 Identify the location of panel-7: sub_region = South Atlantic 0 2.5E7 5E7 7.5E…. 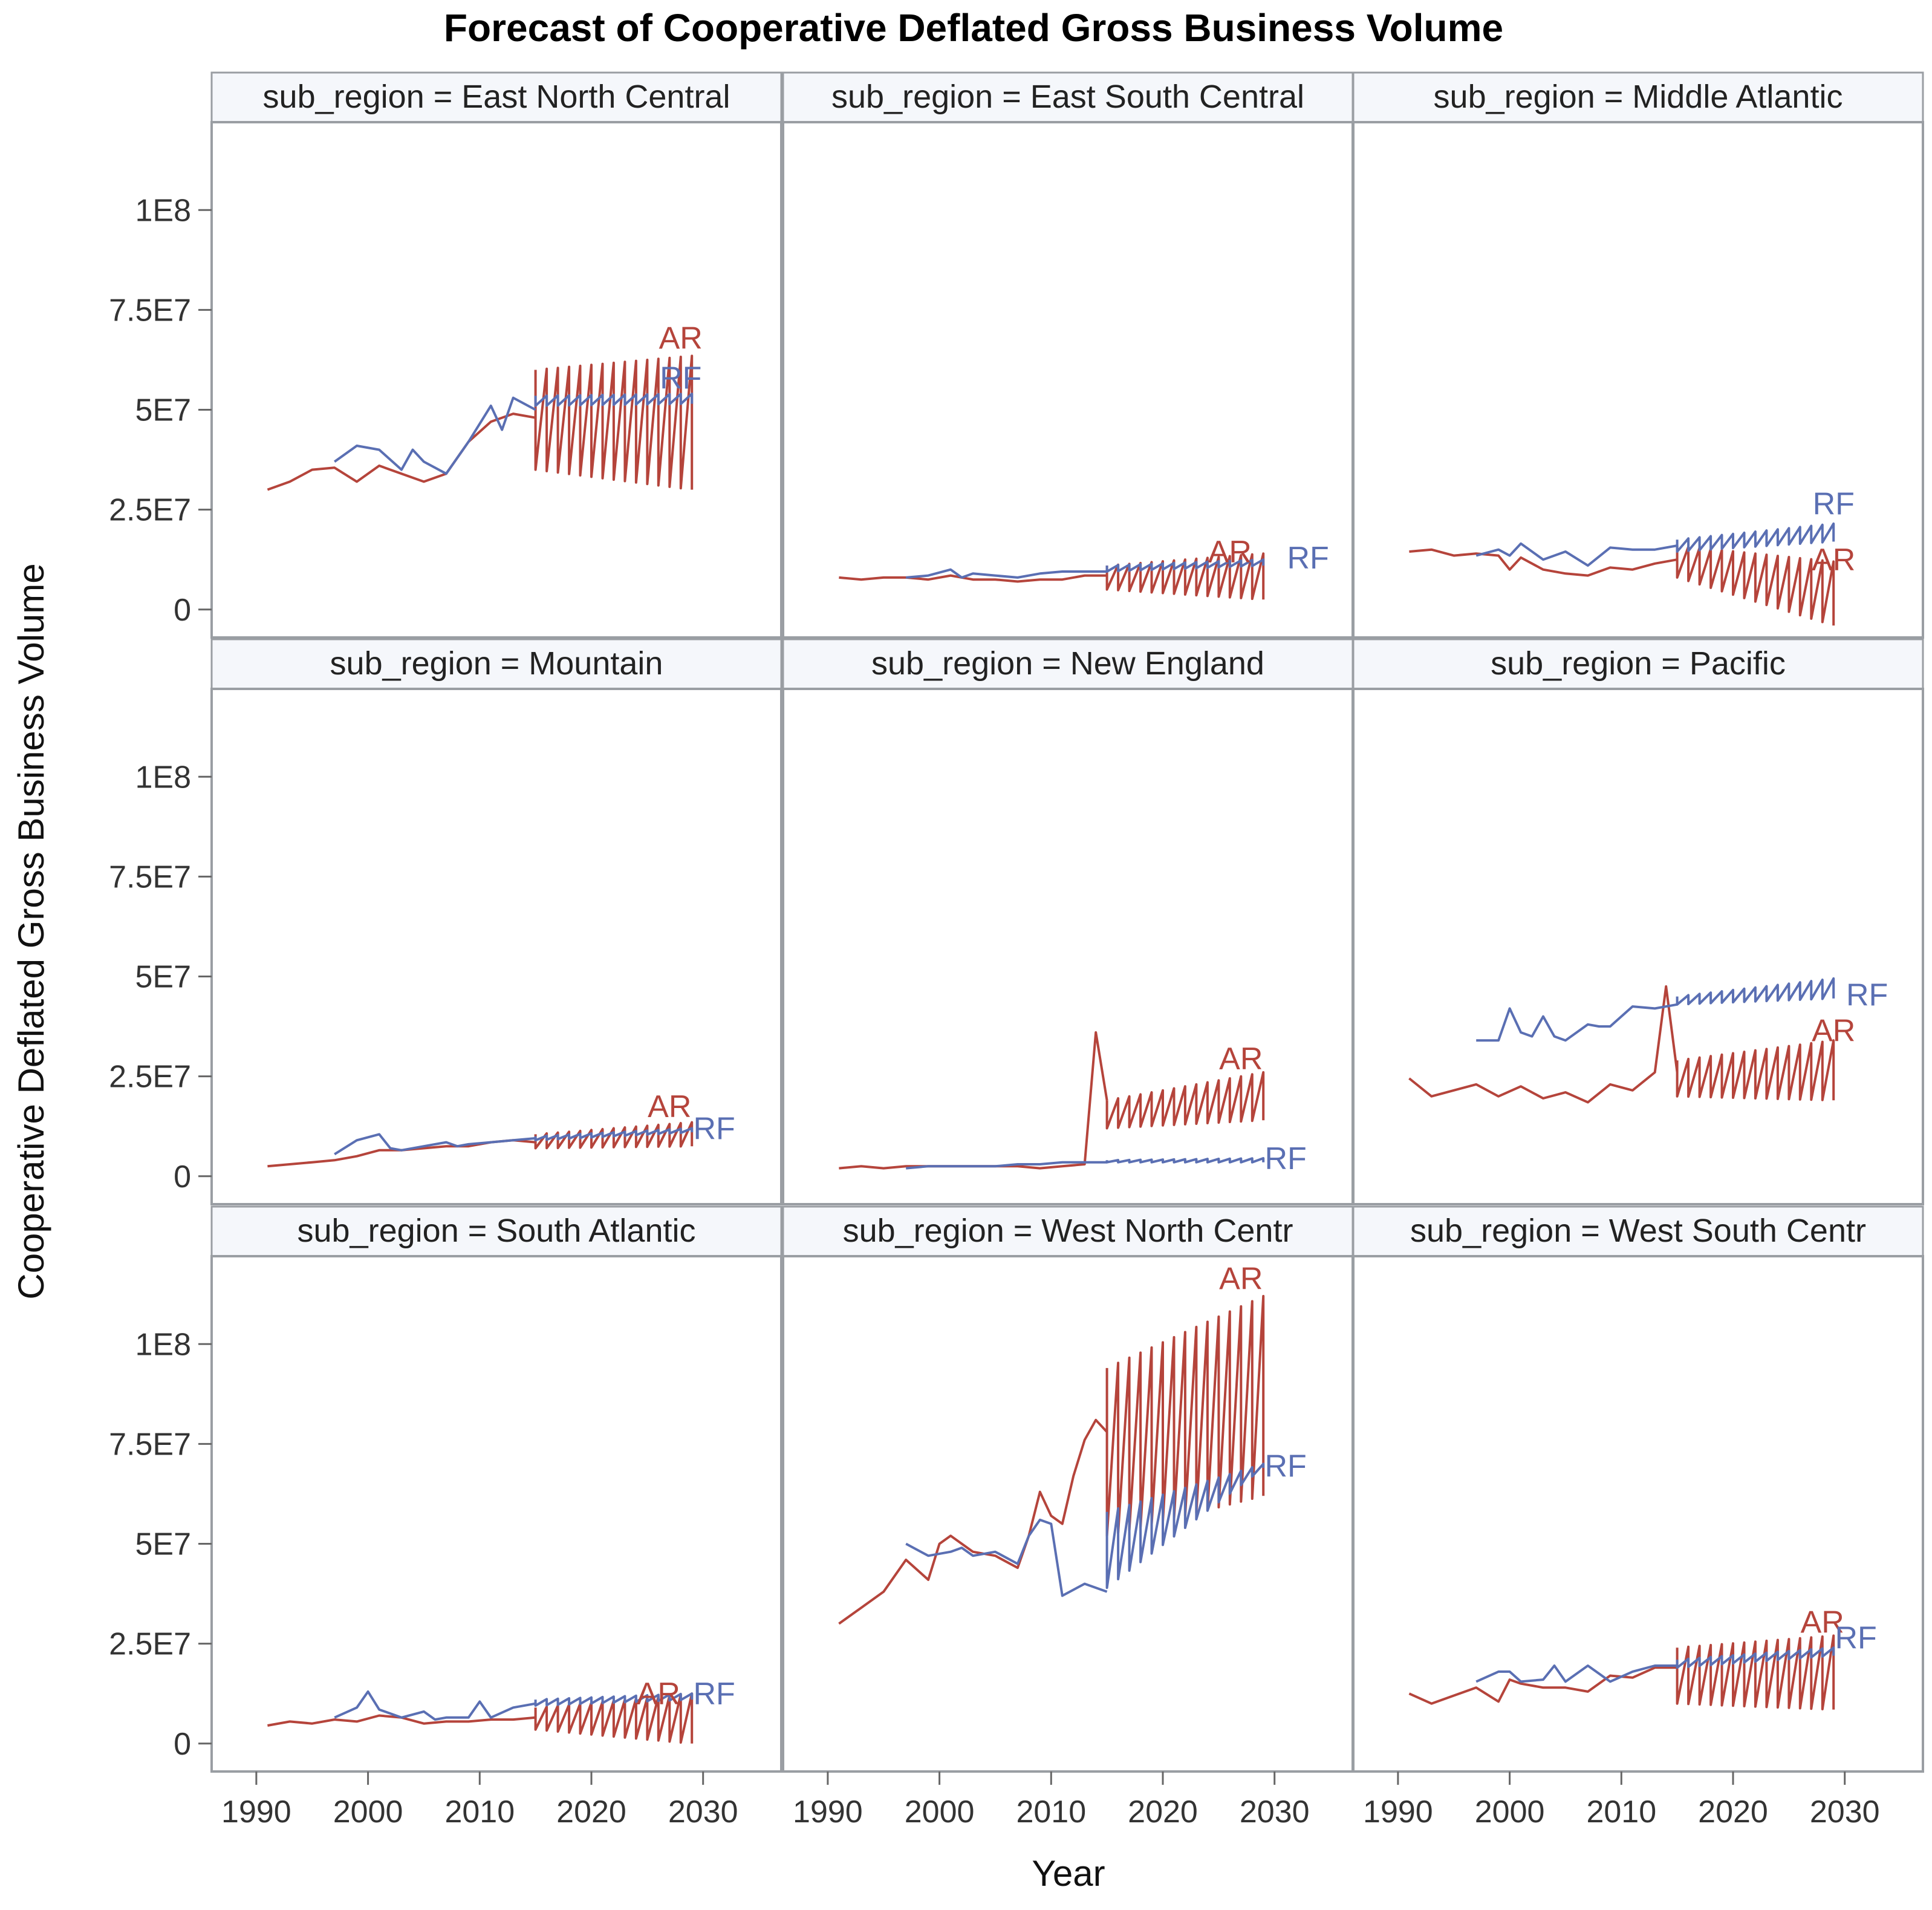
(446, 1517).